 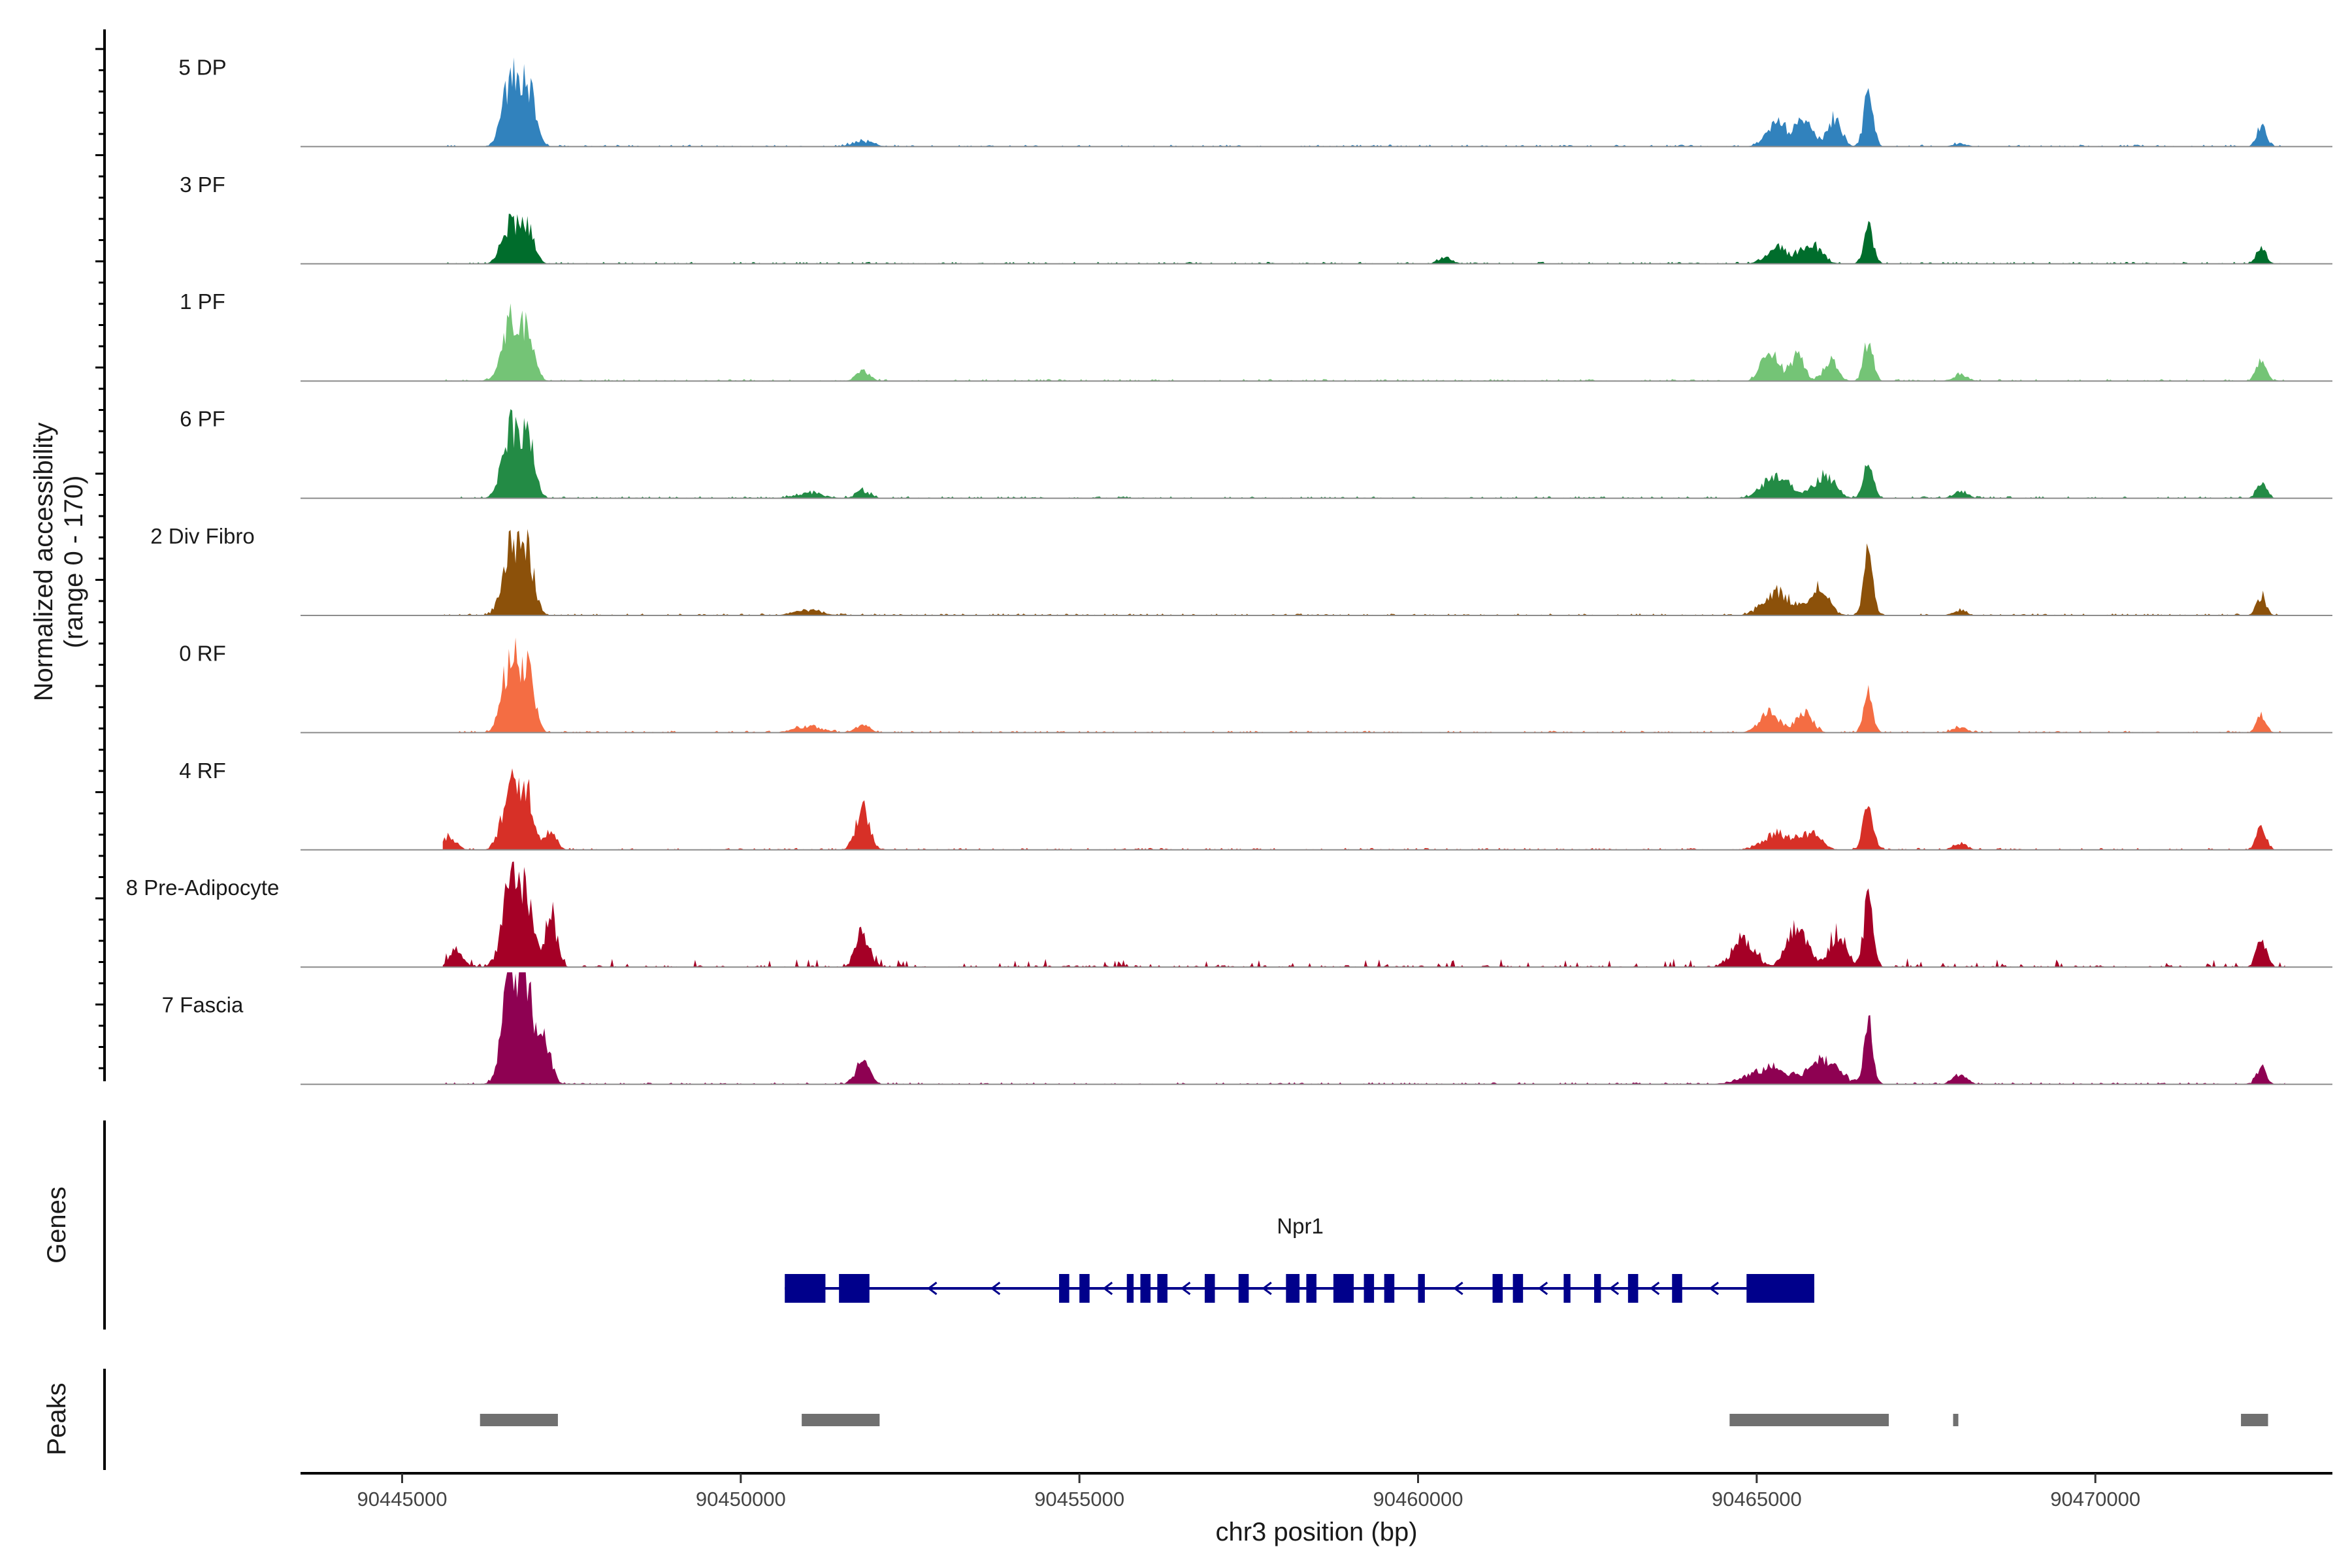 I want to click on y-axis-title-line1: Normalized accessibility, so click(x=43, y=562).